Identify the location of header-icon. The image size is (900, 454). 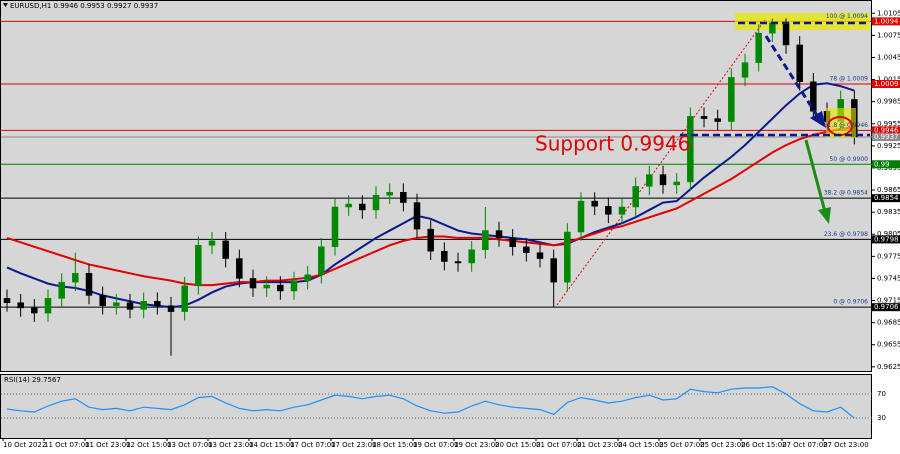
(5, 5).